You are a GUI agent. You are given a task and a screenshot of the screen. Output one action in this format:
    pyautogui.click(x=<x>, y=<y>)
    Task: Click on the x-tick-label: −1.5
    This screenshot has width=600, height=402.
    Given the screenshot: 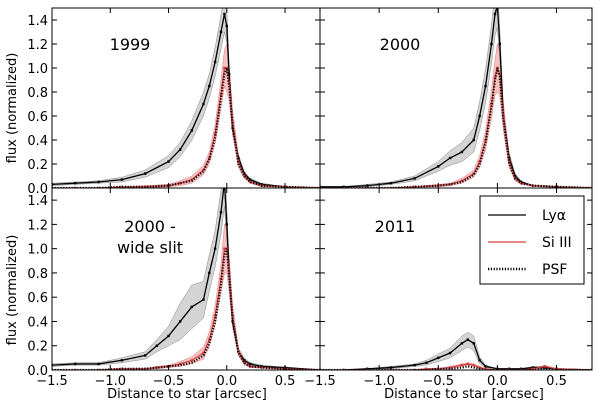 What is the action you would take?
    pyautogui.click(x=52, y=381)
    